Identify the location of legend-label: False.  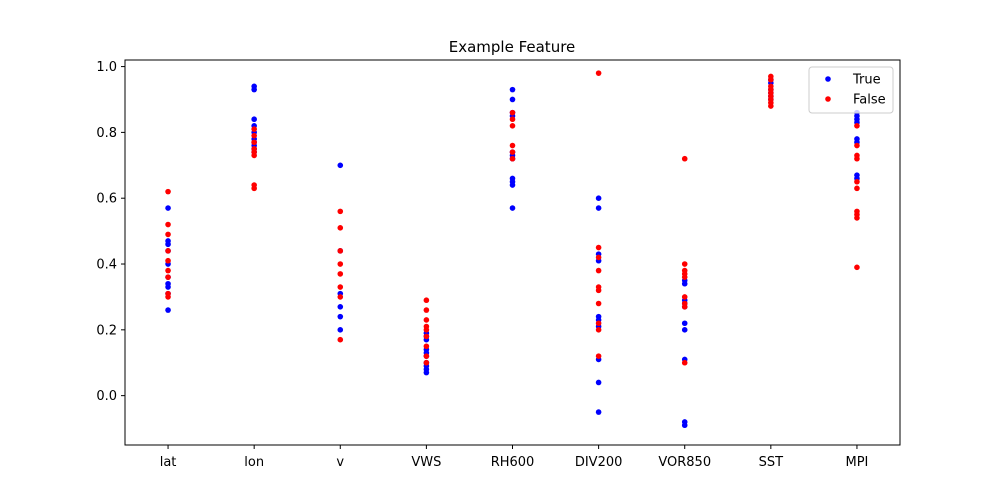
(869, 100).